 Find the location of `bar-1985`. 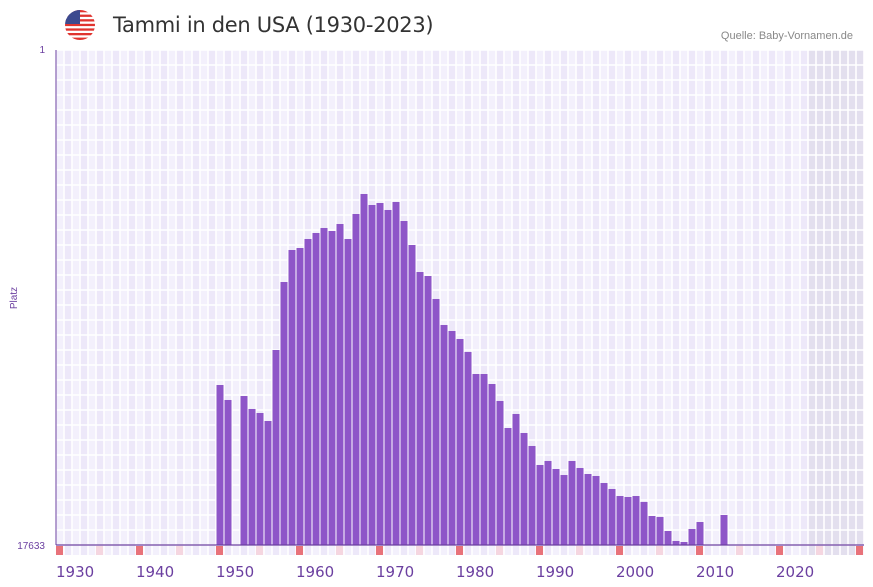

bar-1985 is located at coordinates (500, 472).